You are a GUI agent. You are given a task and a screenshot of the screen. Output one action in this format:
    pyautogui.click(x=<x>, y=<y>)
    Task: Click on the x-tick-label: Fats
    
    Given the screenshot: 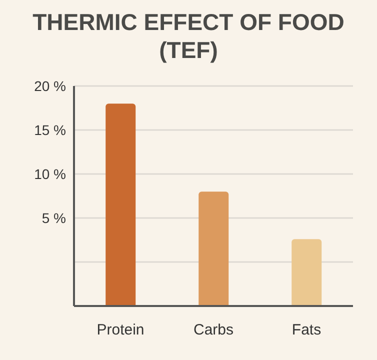 What is the action you would take?
    pyautogui.click(x=307, y=330)
    